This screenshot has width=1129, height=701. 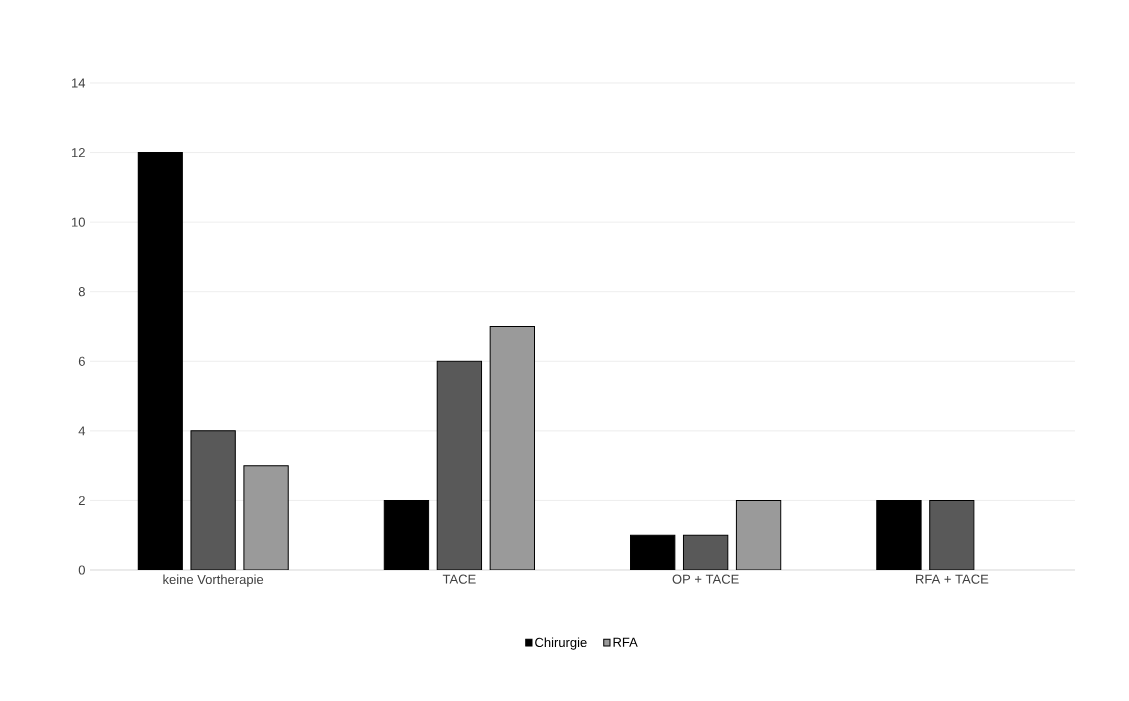 I want to click on y-tick-label: 0, so click(x=81, y=570).